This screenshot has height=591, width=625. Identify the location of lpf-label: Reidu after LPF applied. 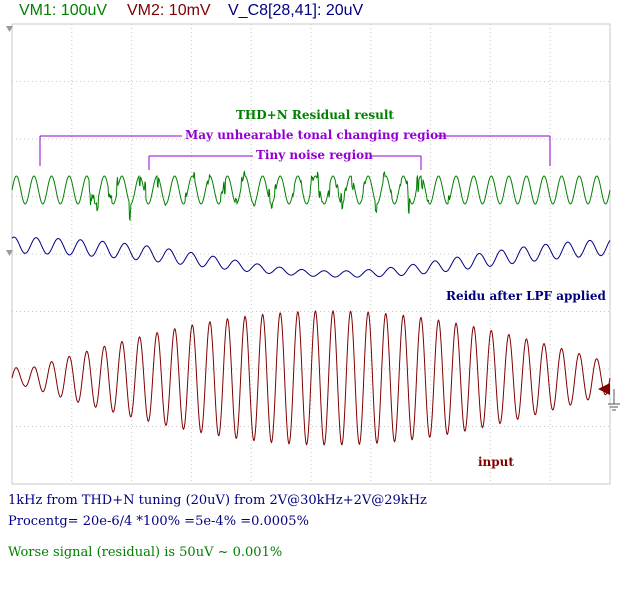
(526, 296).